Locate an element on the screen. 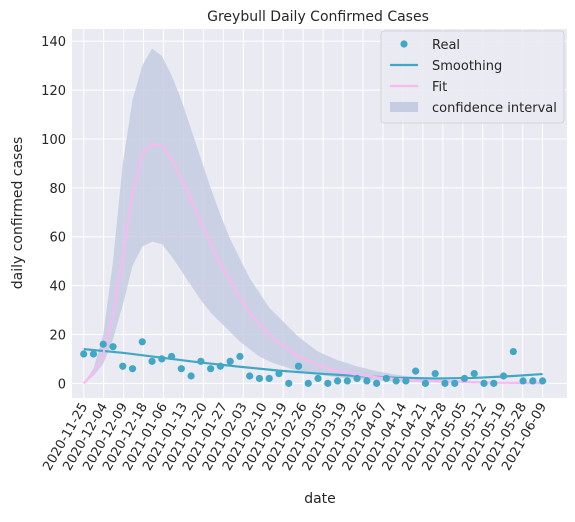 This screenshot has width=575, height=522. y-tick-label: 120 is located at coordinates (53, 91).